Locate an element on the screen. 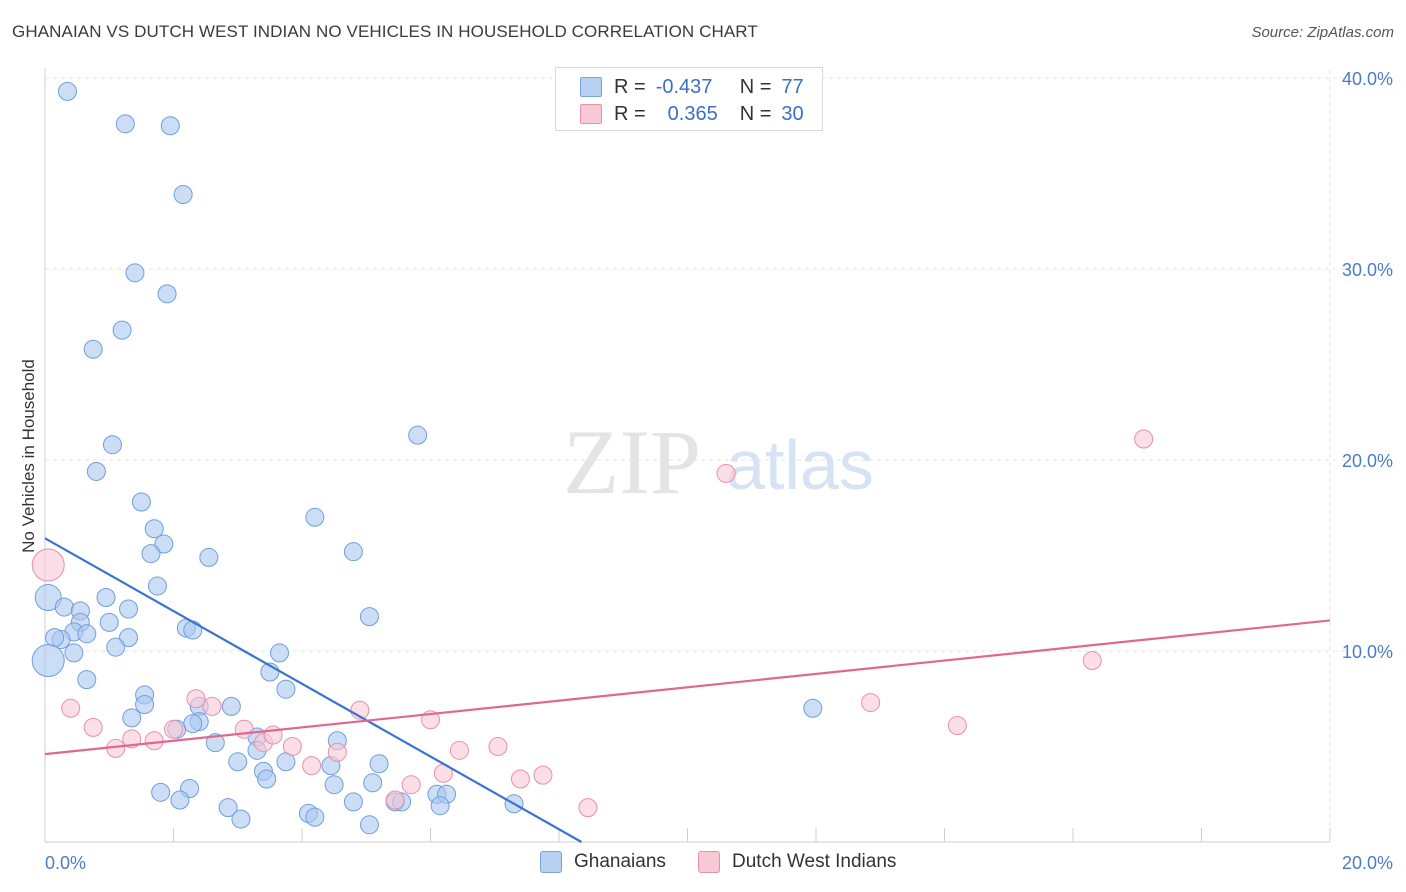 The image size is (1406, 892). ghanaians-trend-line is located at coordinates (313, 690).